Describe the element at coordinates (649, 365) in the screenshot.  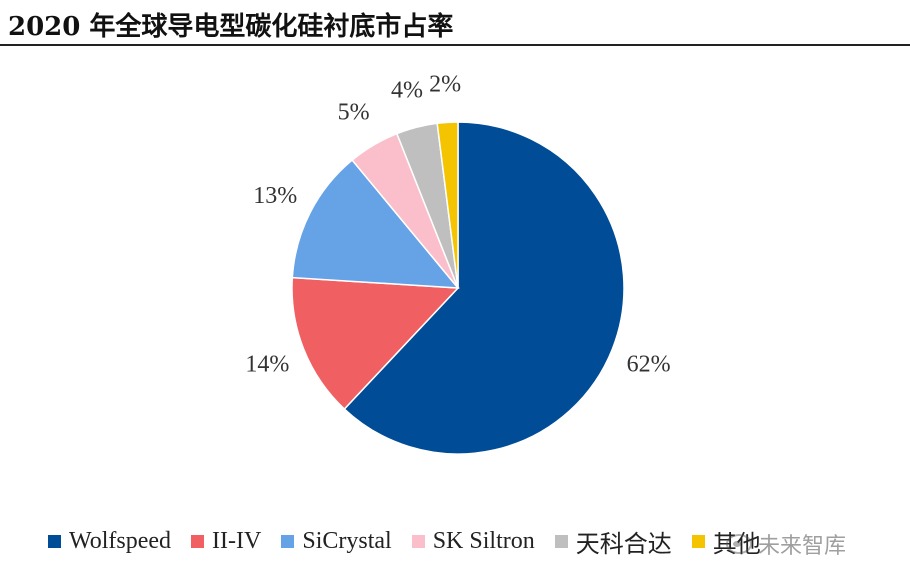
I see `pie-label-Wolfspeed: 62%` at that location.